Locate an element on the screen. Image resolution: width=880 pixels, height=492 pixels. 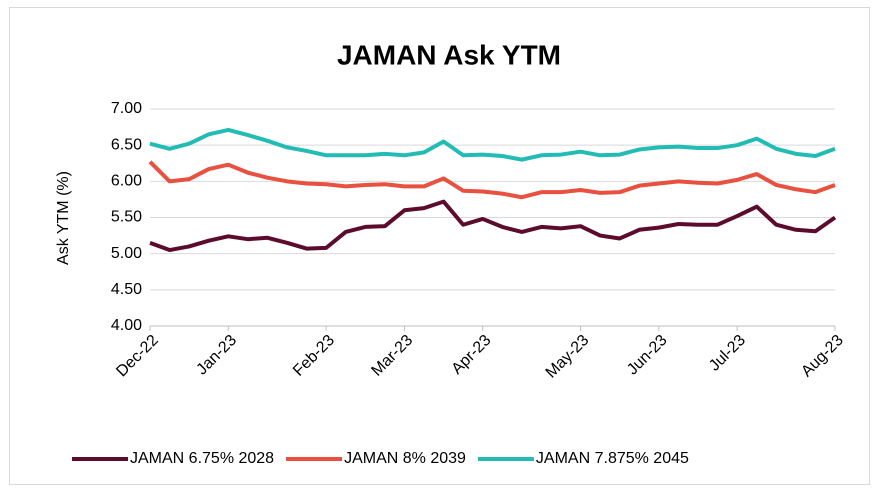
legend-label: JAMAN 8% 2039 is located at coordinates (405, 458).